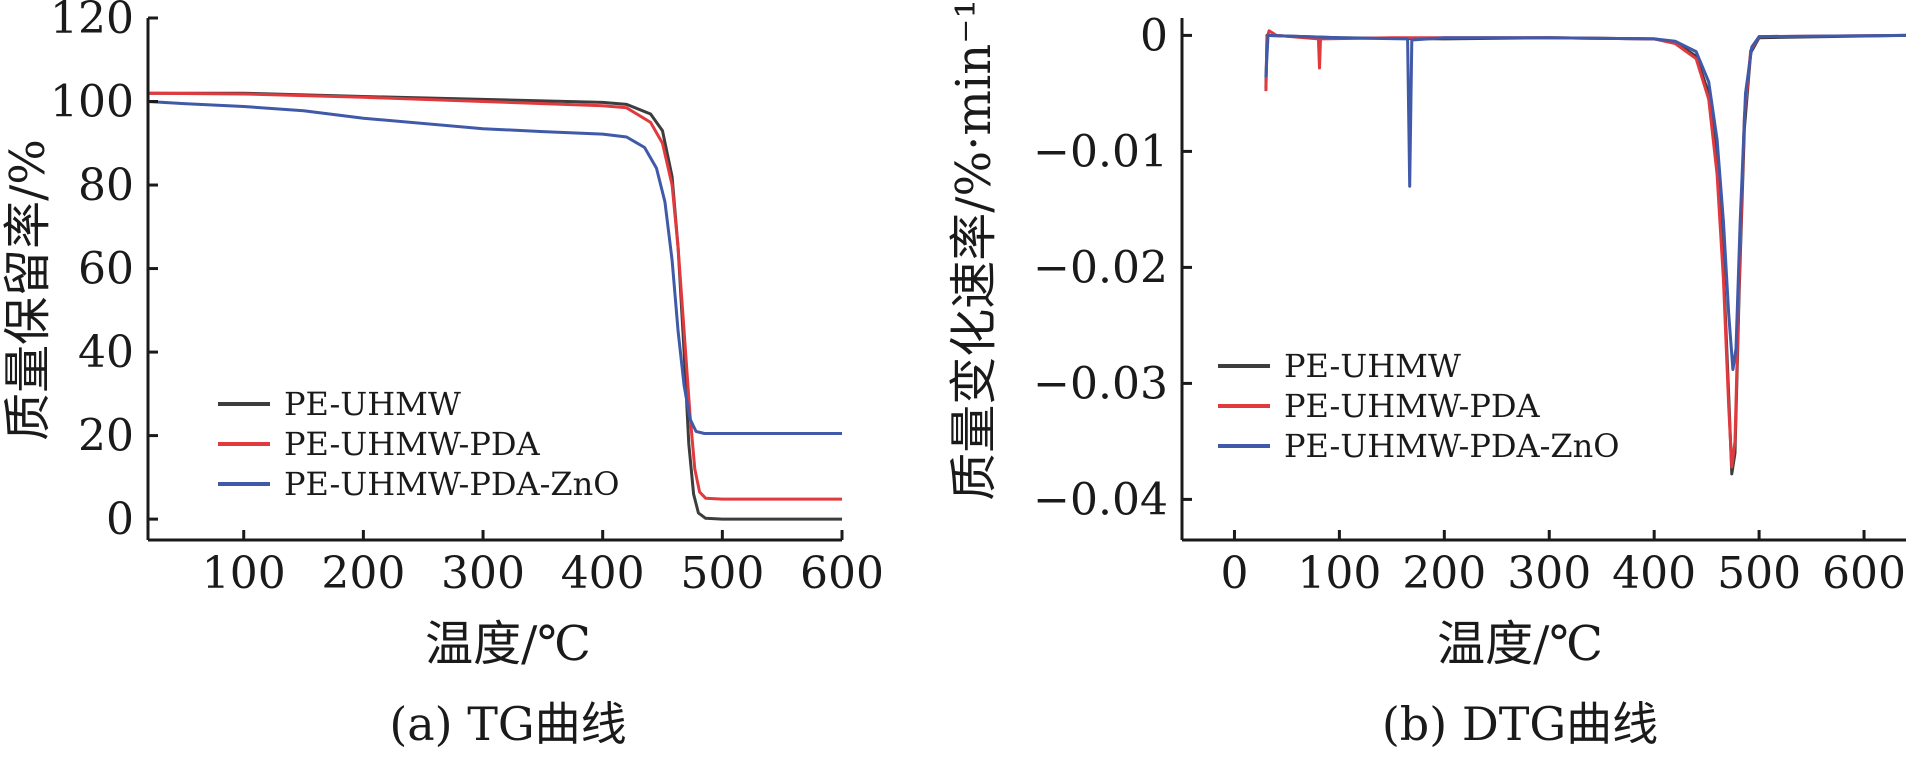 The height and width of the screenshot is (762, 1906). I want to click on dtg-y-ticks: 0 −0.01 −0.02 −0.03 −0.04, so click(1112, 267).